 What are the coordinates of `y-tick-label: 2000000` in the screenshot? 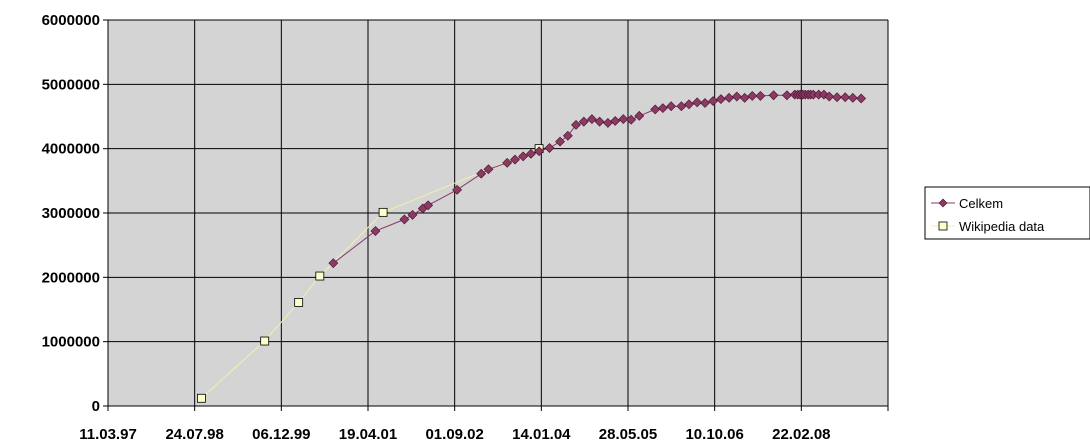 It's located at (71, 277).